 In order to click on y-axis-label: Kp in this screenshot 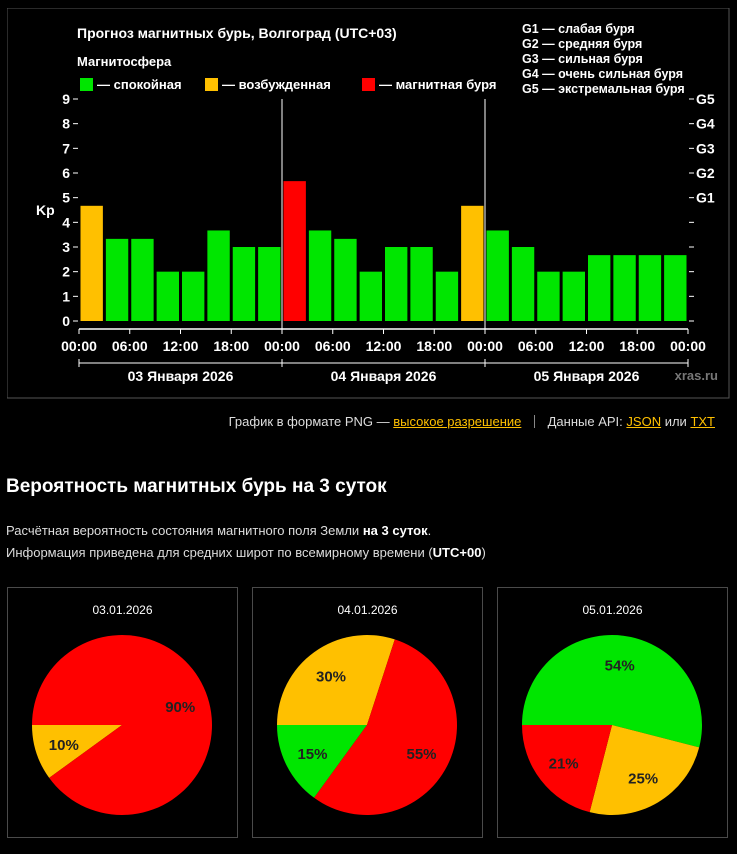, I will do `click(45, 210)`.